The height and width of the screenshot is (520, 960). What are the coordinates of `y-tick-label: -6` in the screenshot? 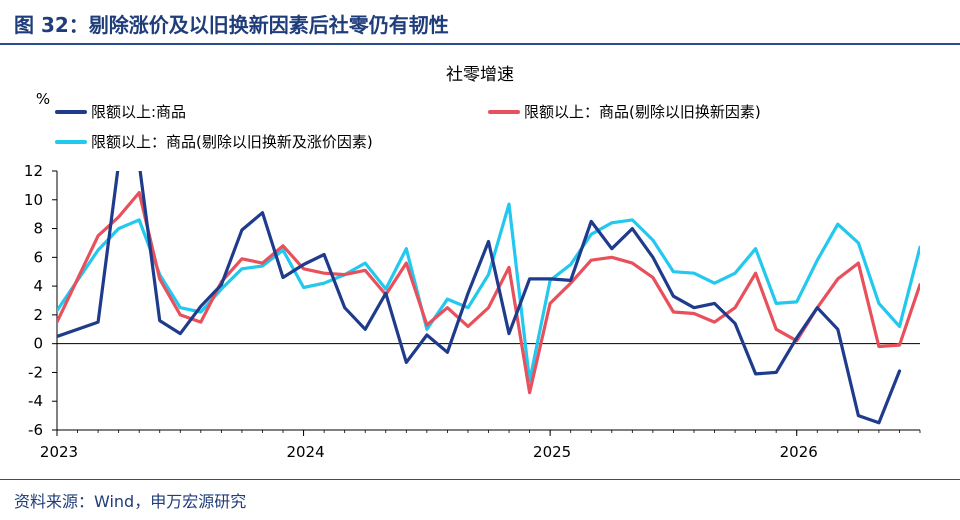 It's located at (35, 430).